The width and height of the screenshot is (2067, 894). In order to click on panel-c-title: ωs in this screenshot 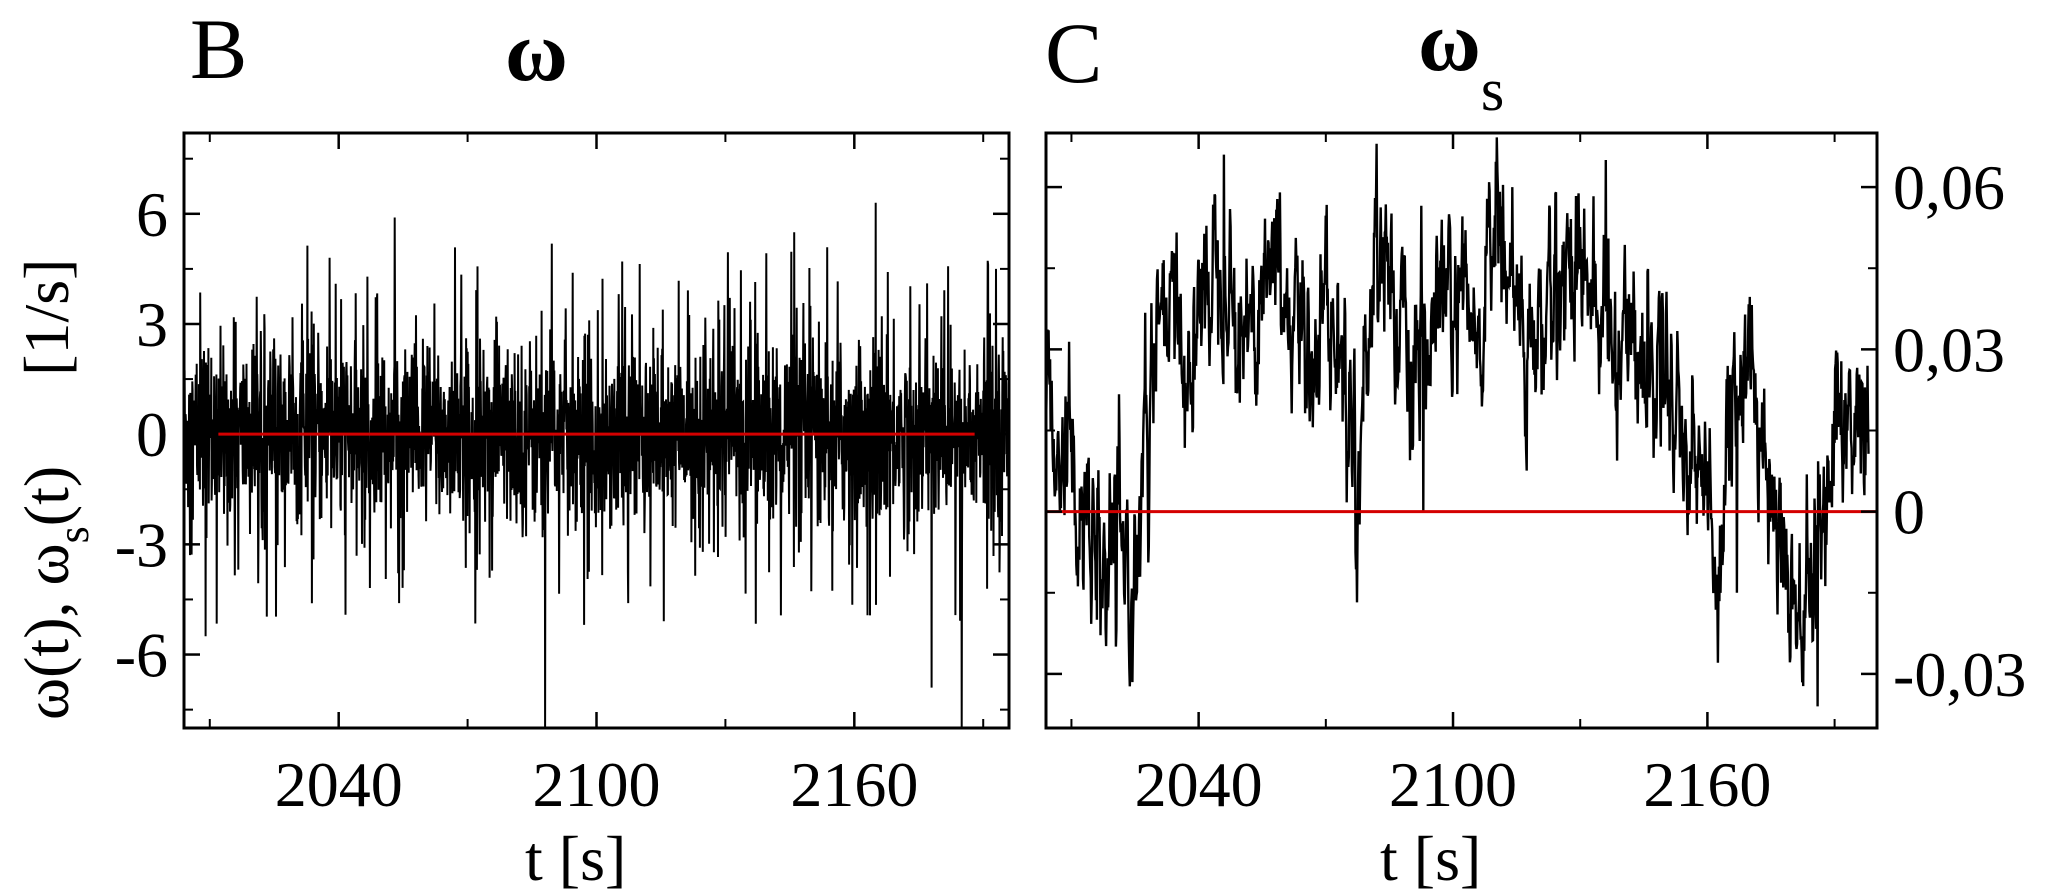, I will do `click(1461, 61)`.